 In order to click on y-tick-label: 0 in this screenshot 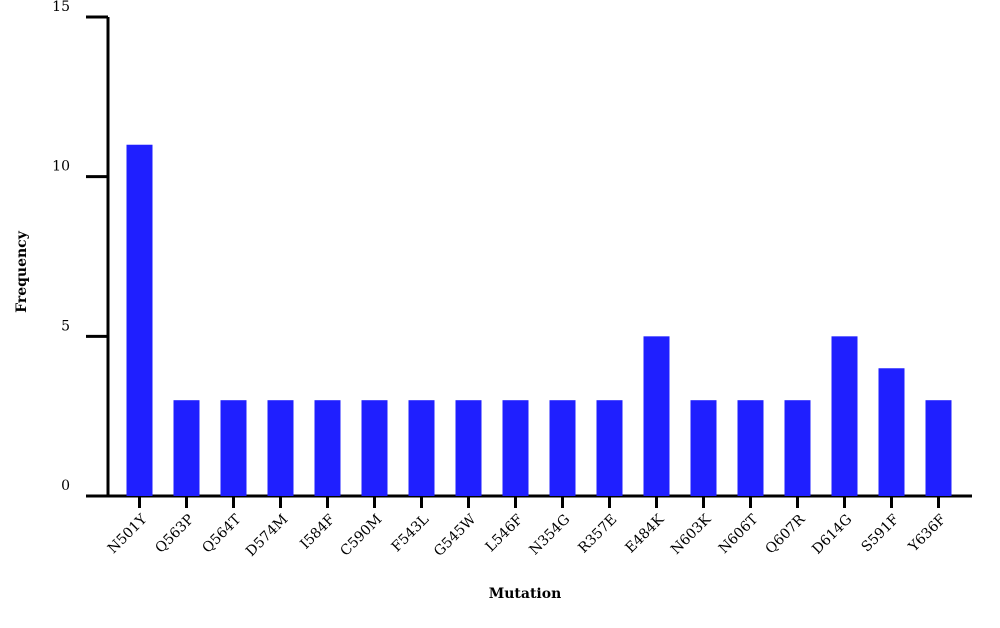, I will do `click(65, 486)`.